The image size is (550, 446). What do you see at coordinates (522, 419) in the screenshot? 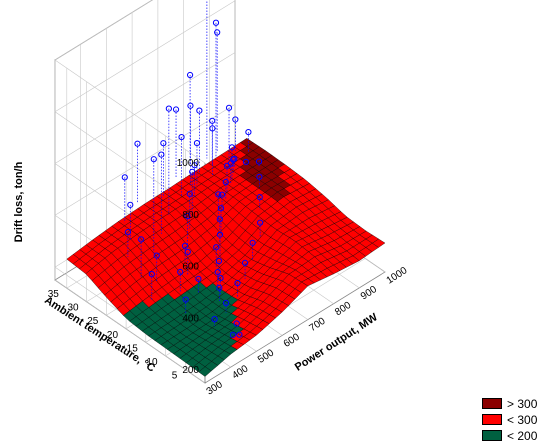
I see `legend-label-mid: < 300` at bounding box center [522, 419].